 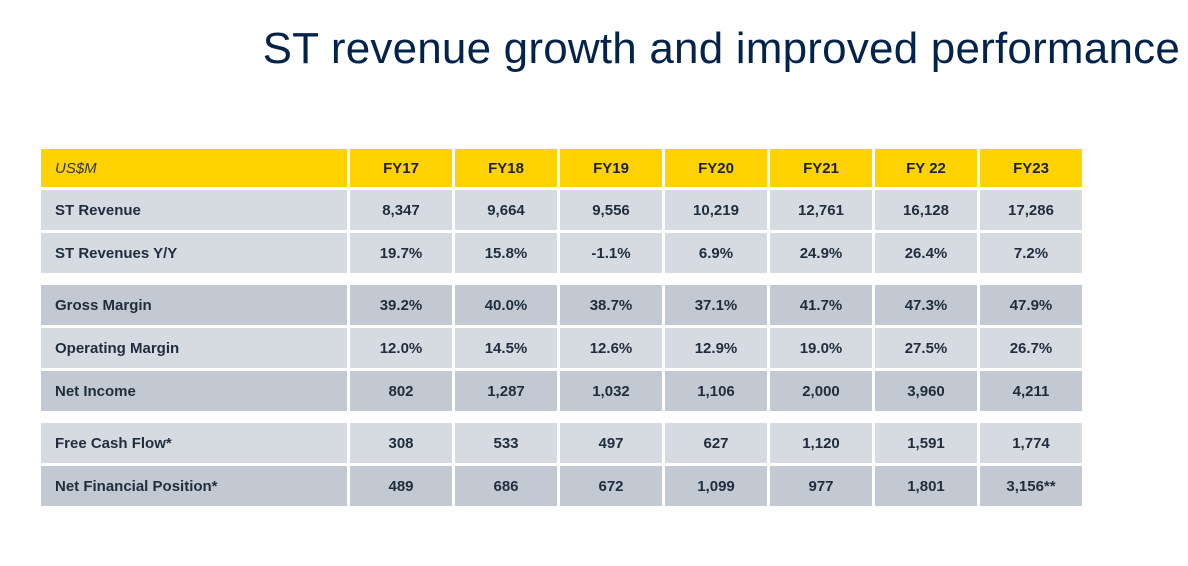 I want to click on table-cell: 19.7%, so click(x=401, y=253).